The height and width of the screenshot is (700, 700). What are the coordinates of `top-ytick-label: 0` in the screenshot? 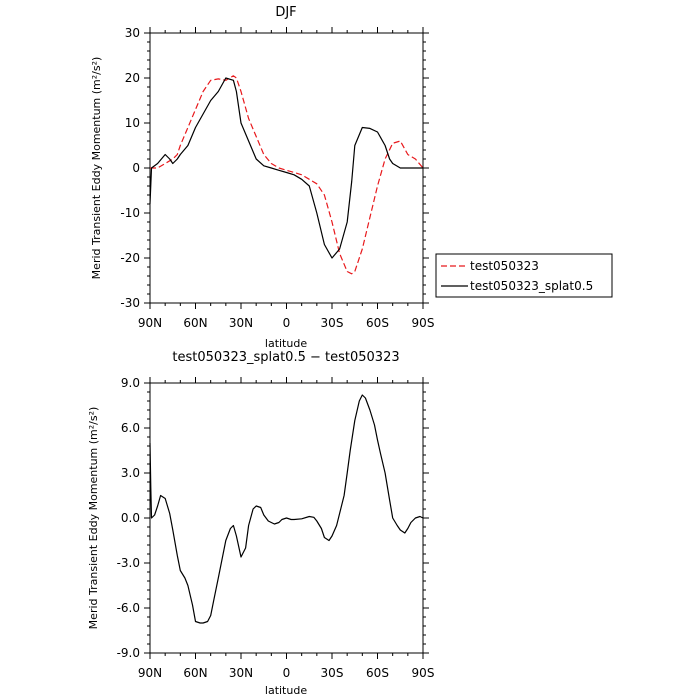 It's located at (136, 168).